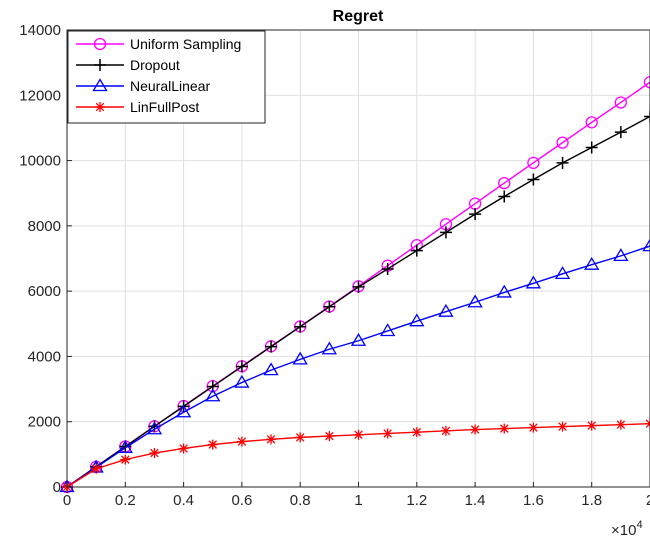  Describe the element at coordinates (67, 500) in the screenshot. I see `x-tick-label: 0` at that location.